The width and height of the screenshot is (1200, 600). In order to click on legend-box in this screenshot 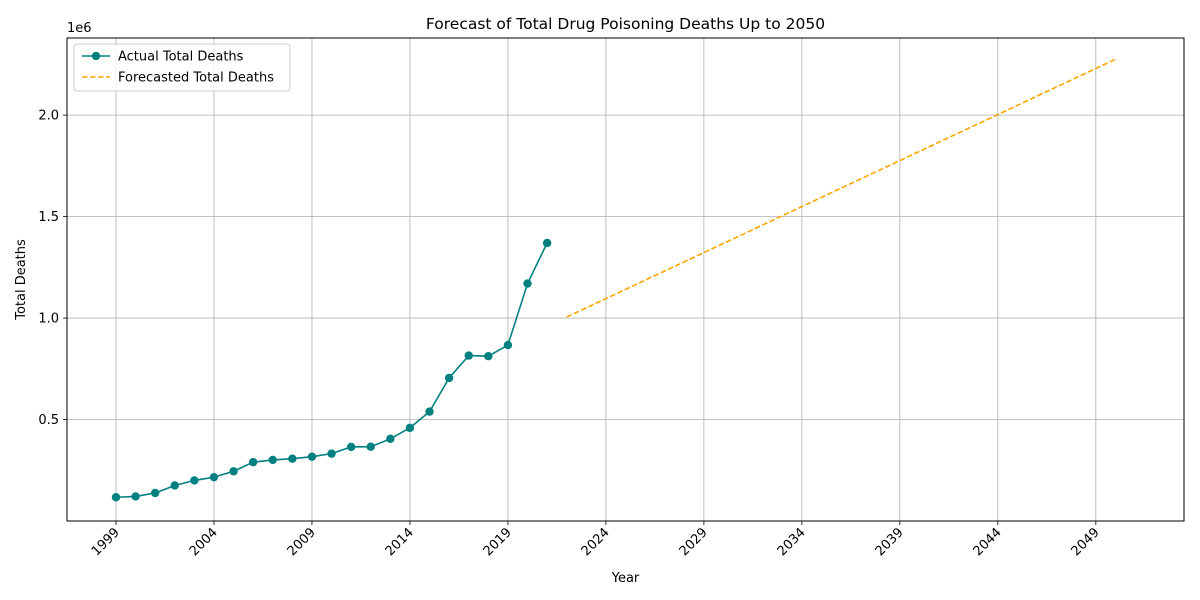, I will do `click(182, 67)`.